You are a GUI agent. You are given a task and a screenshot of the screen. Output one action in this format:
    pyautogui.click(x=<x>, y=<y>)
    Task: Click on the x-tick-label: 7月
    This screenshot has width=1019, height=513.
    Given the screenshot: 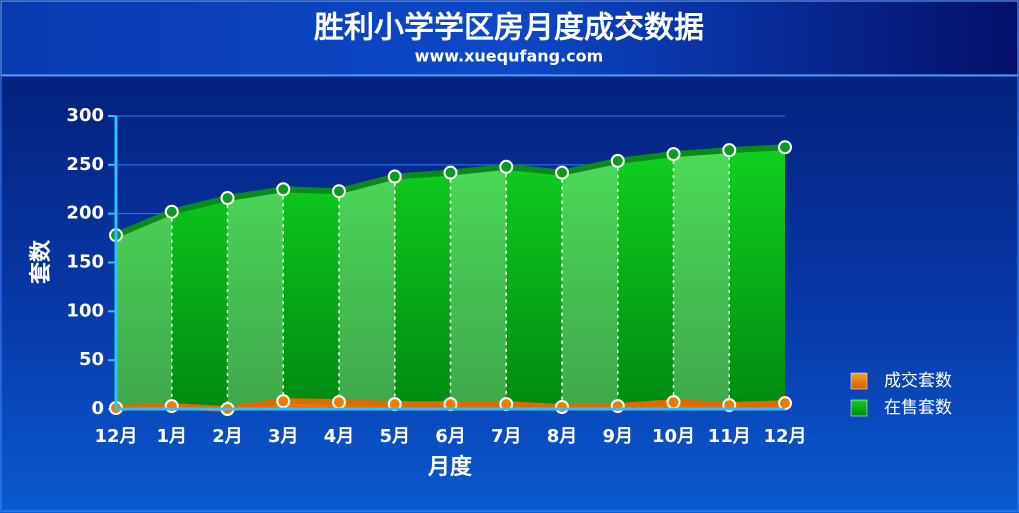 What is the action you would take?
    pyautogui.click(x=506, y=436)
    